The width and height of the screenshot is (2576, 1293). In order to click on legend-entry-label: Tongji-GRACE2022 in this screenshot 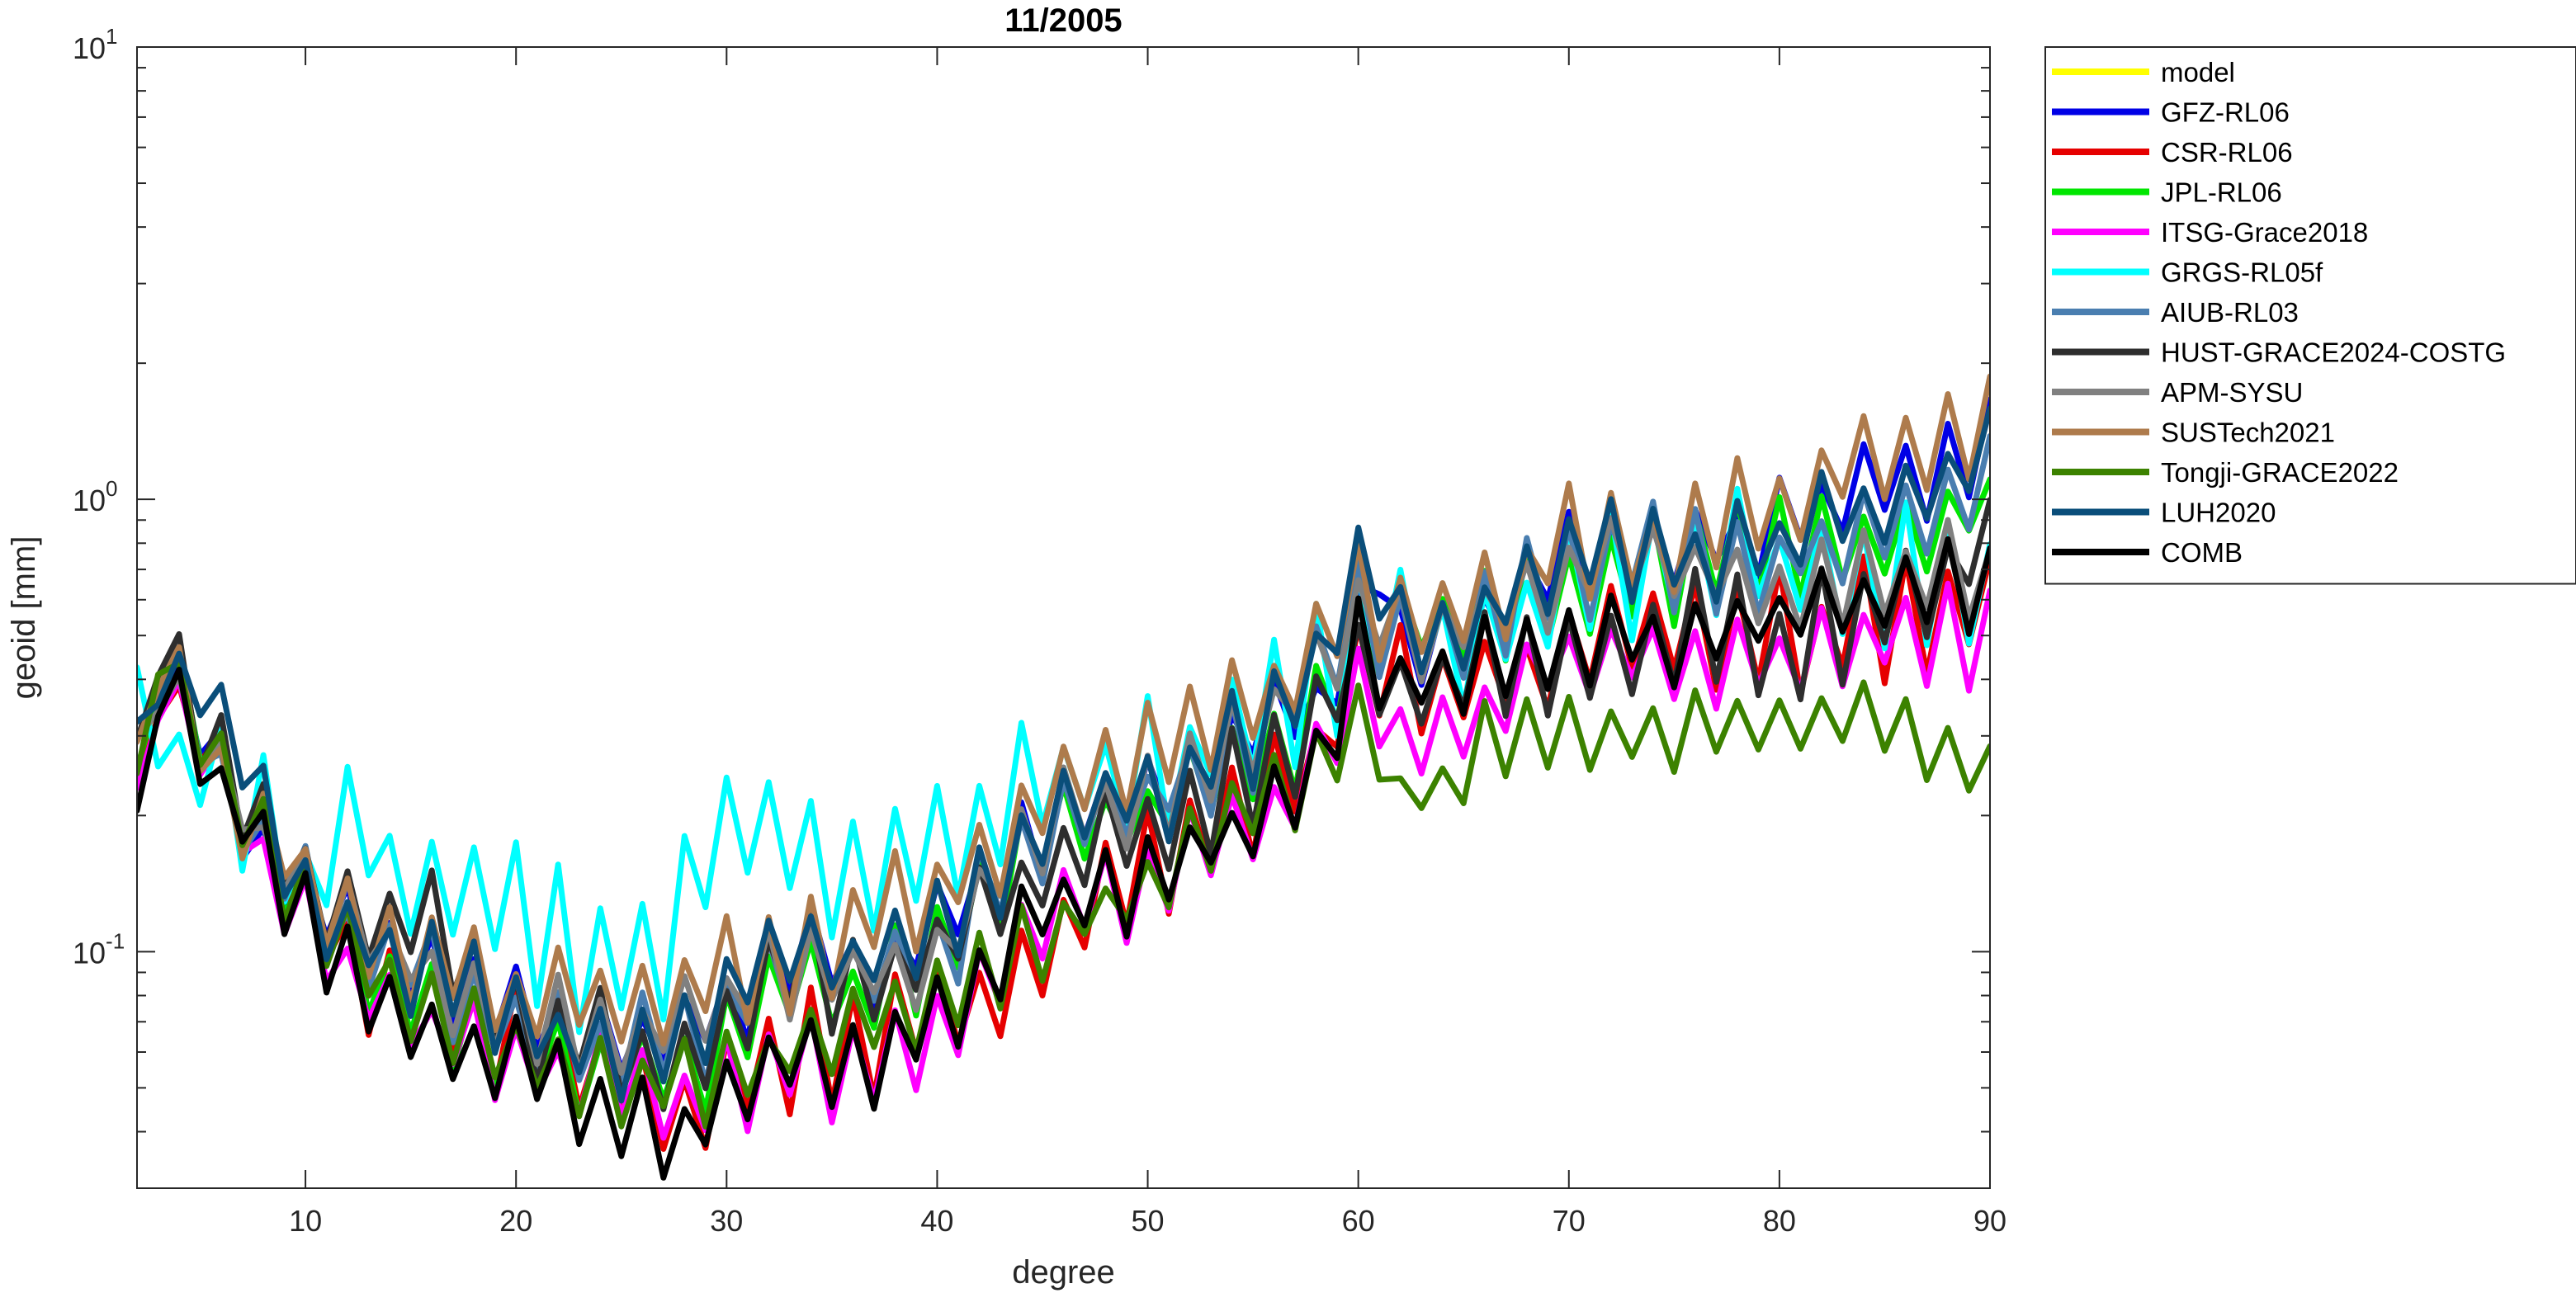, I will do `click(2280, 472)`.